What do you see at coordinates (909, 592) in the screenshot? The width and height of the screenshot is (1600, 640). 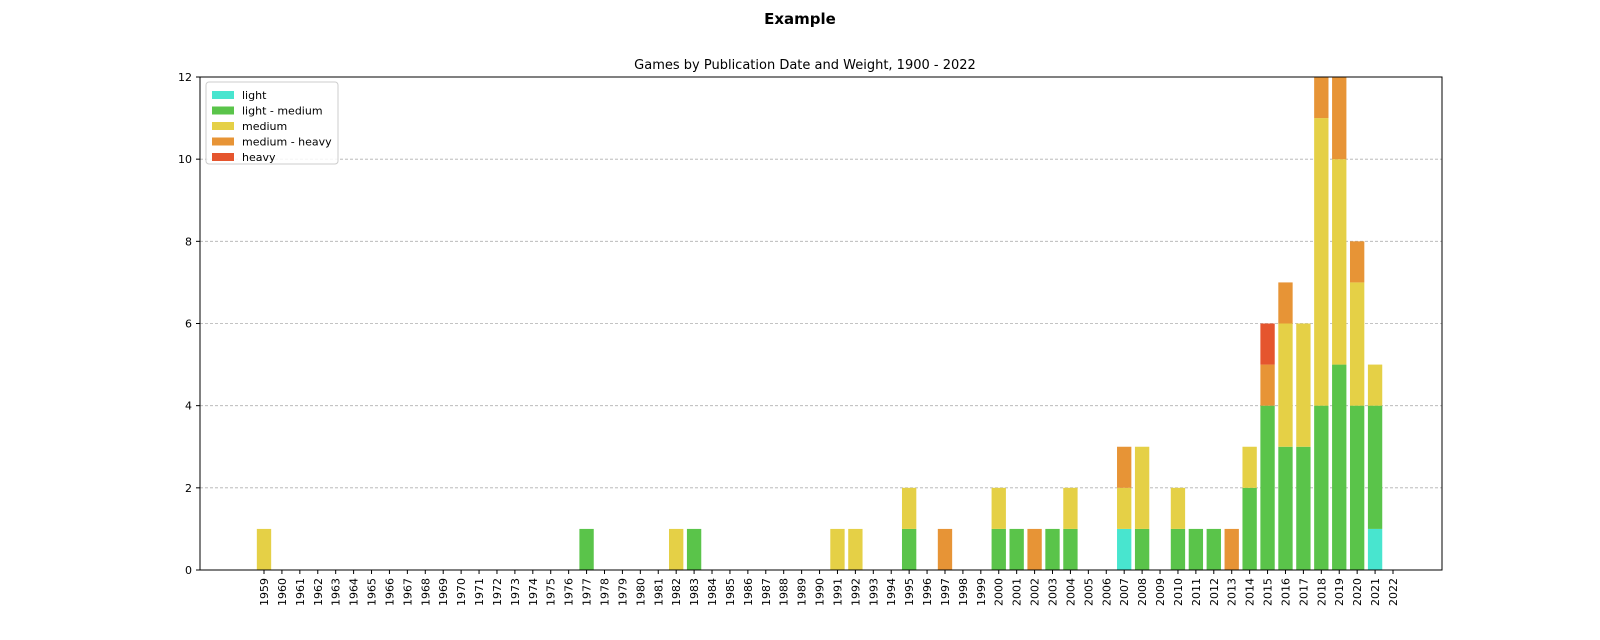 I see `x-tick-label: 1995` at bounding box center [909, 592].